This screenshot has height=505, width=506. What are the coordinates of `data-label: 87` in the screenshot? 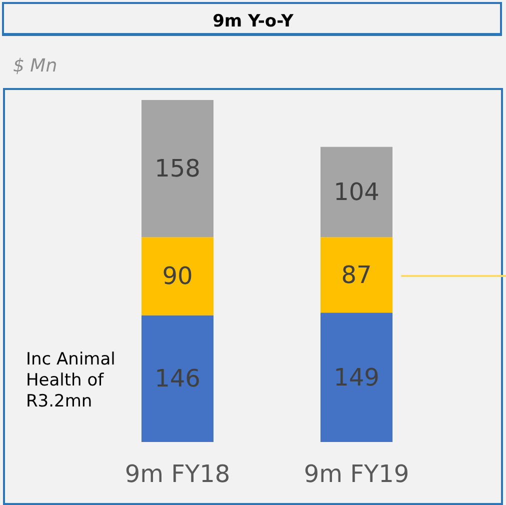 It's located at (356, 274).